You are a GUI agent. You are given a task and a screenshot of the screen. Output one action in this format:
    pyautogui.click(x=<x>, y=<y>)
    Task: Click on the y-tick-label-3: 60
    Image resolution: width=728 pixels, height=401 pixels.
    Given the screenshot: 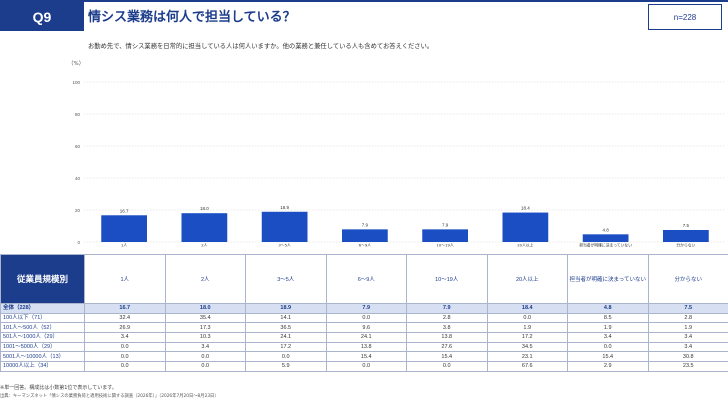 What is the action you would take?
    pyautogui.click(x=78, y=146)
    